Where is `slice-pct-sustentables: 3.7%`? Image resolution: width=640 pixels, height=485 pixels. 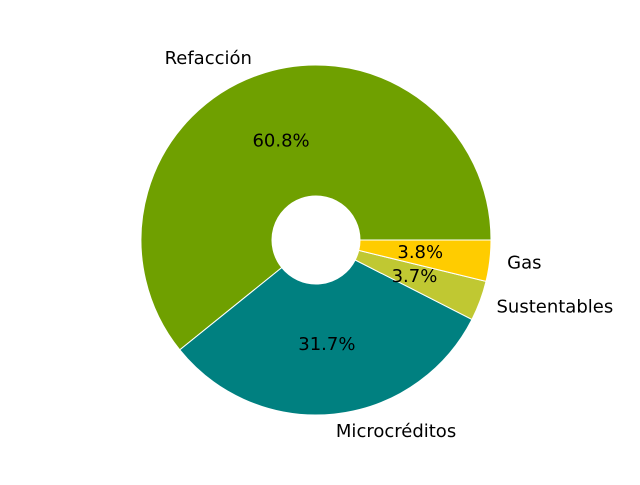
slice-pct-sustentables: 3.7% is located at coordinates (415, 276).